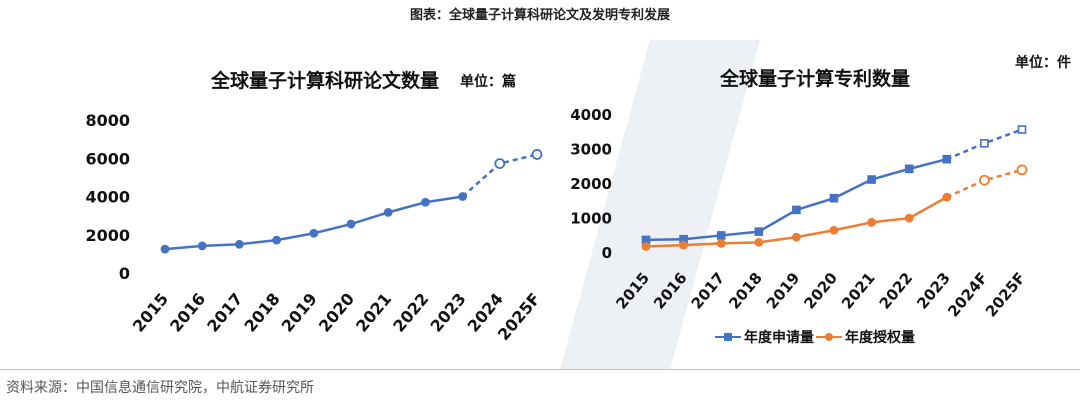  What do you see at coordinates (591, 150) in the screenshot?
I see `y-tick-label: 3000` at bounding box center [591, 150].